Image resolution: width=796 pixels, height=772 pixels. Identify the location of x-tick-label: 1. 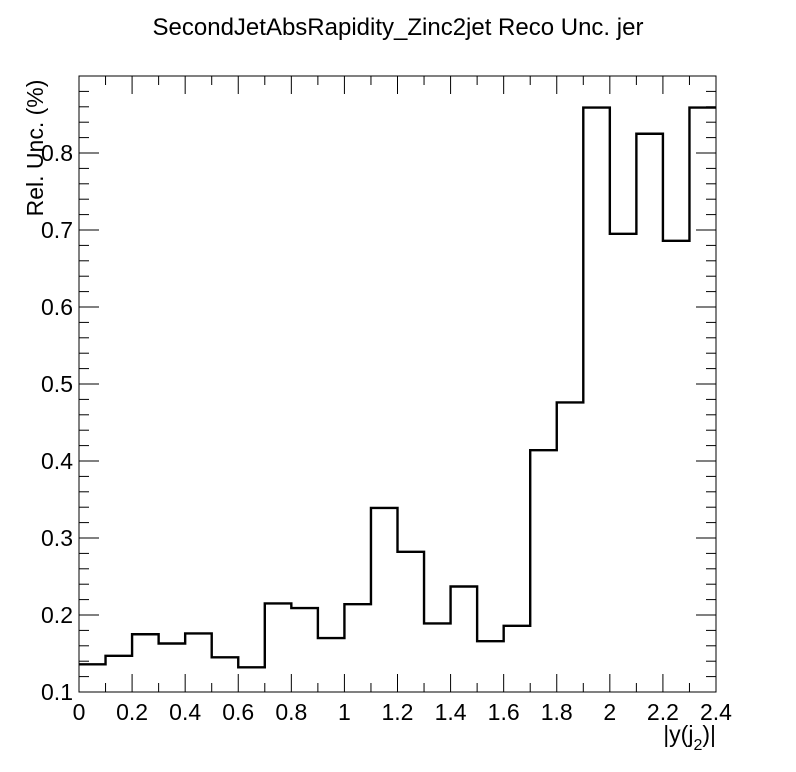
(344, 712).